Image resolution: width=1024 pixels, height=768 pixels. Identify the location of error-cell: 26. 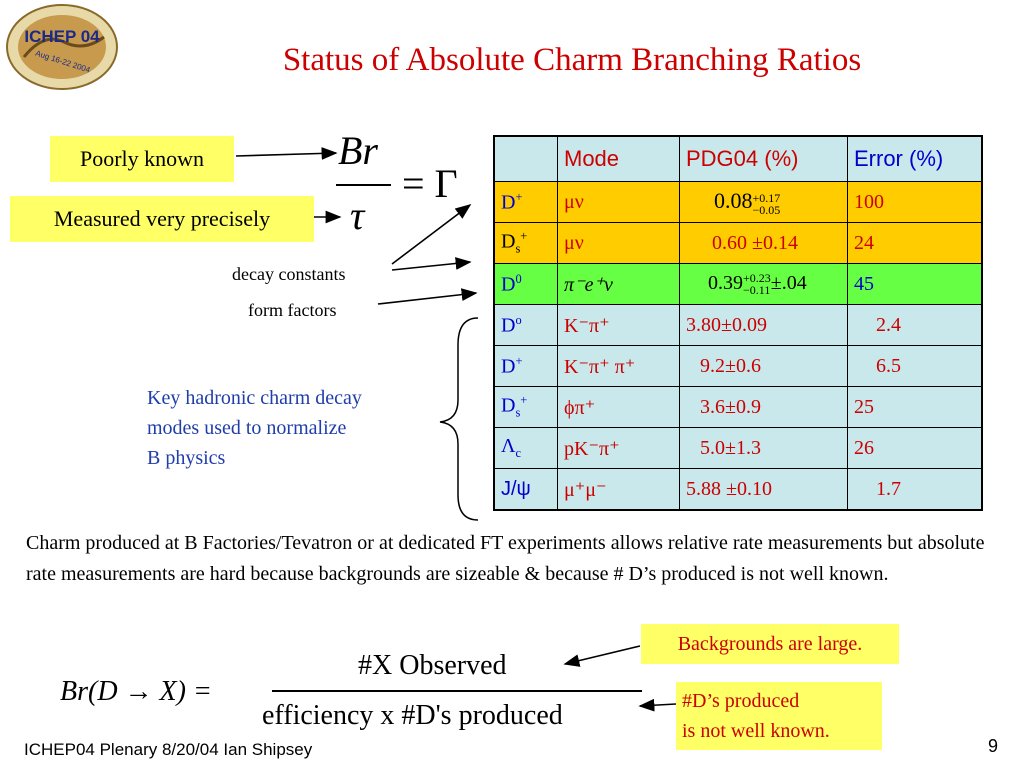
(915, 448).